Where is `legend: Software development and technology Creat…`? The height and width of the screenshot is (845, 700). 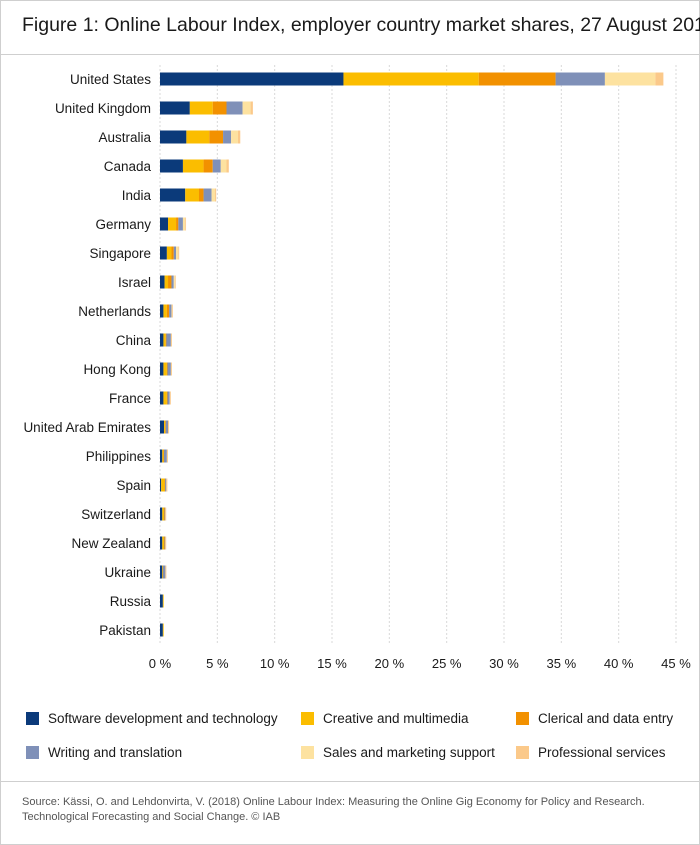
legend: Software development and technology Creat… is located at coordinates (356, 741).